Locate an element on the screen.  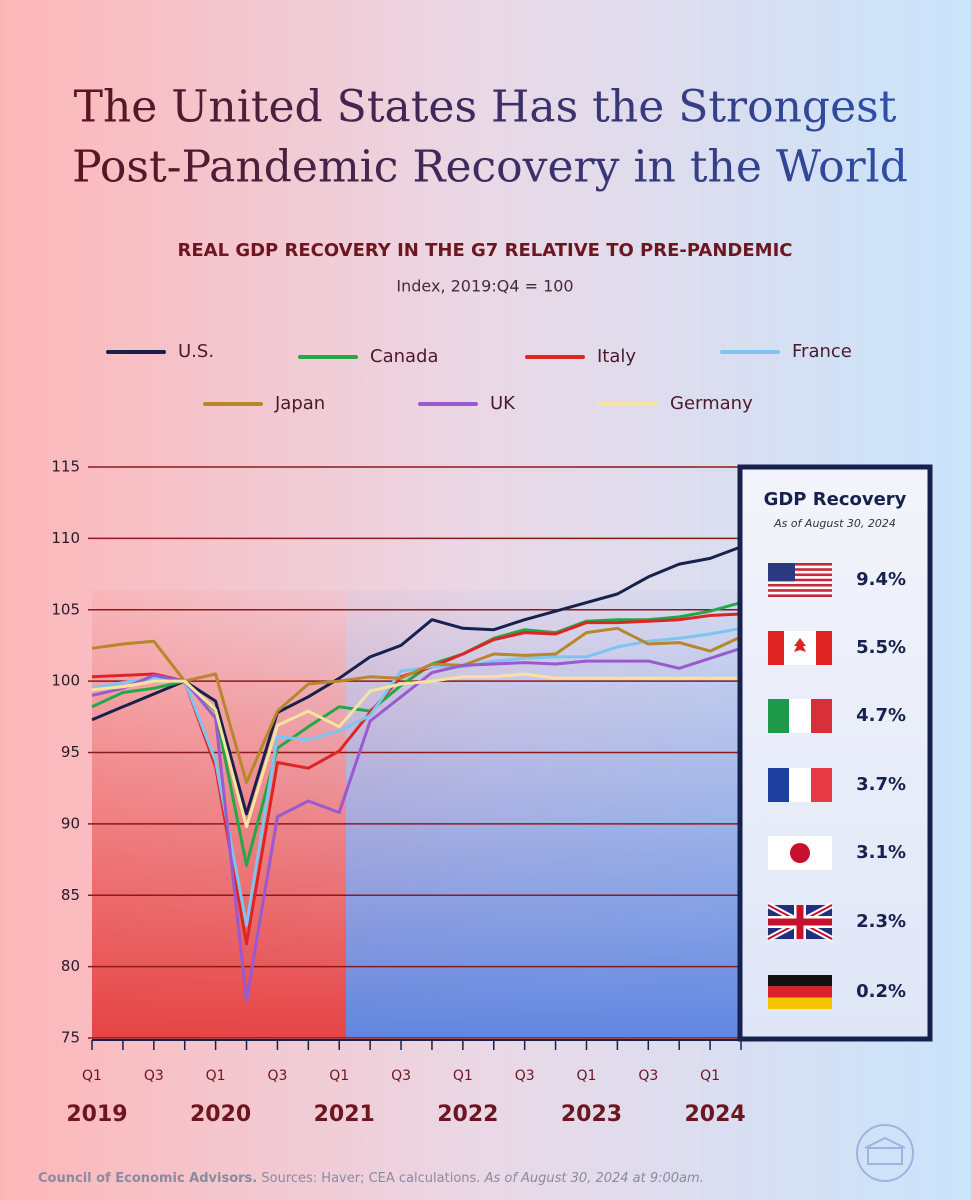
y-tick-label: 80 is located at coordinates (70, 966).